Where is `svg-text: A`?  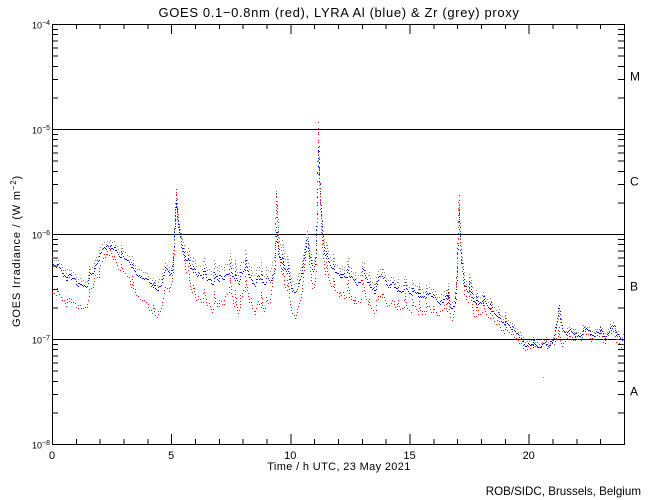
svg-text: A is located at coordinates (634, 392).